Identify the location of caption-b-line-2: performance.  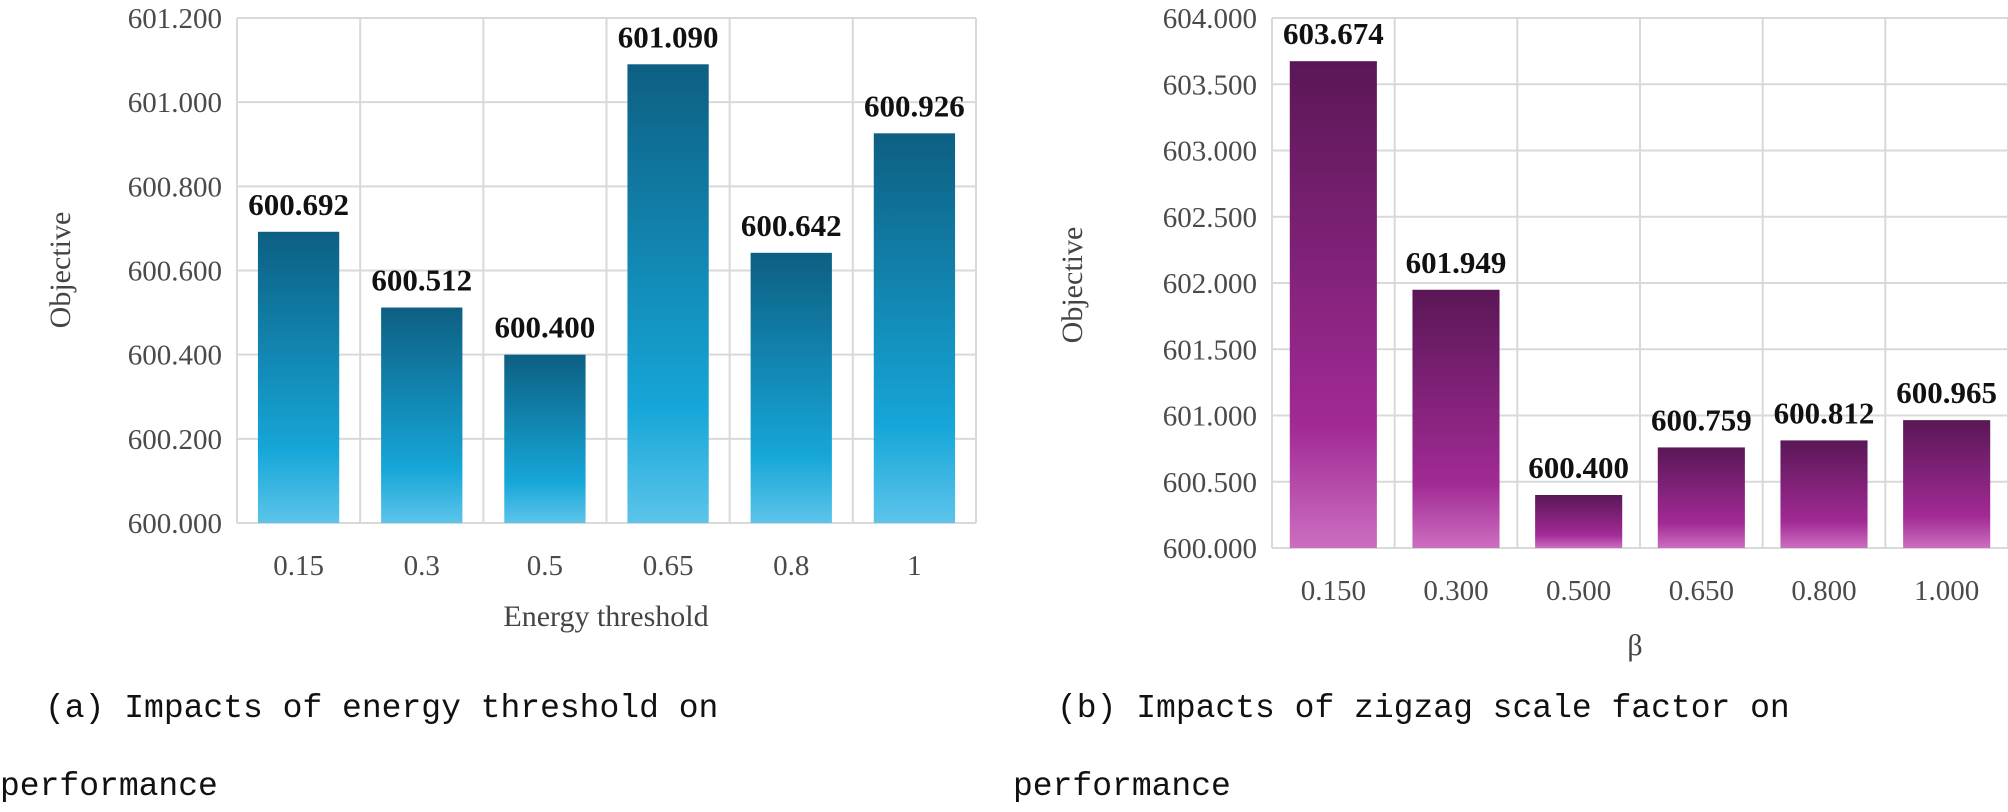
(1122, 786).